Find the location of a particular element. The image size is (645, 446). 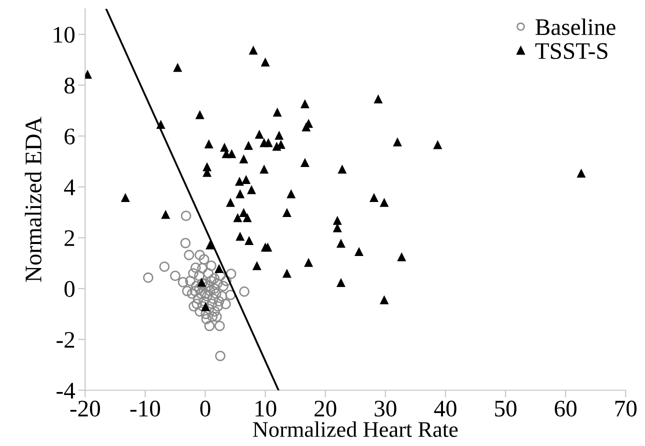

y-tick-label: -4 is located at coordinates (66, 390).